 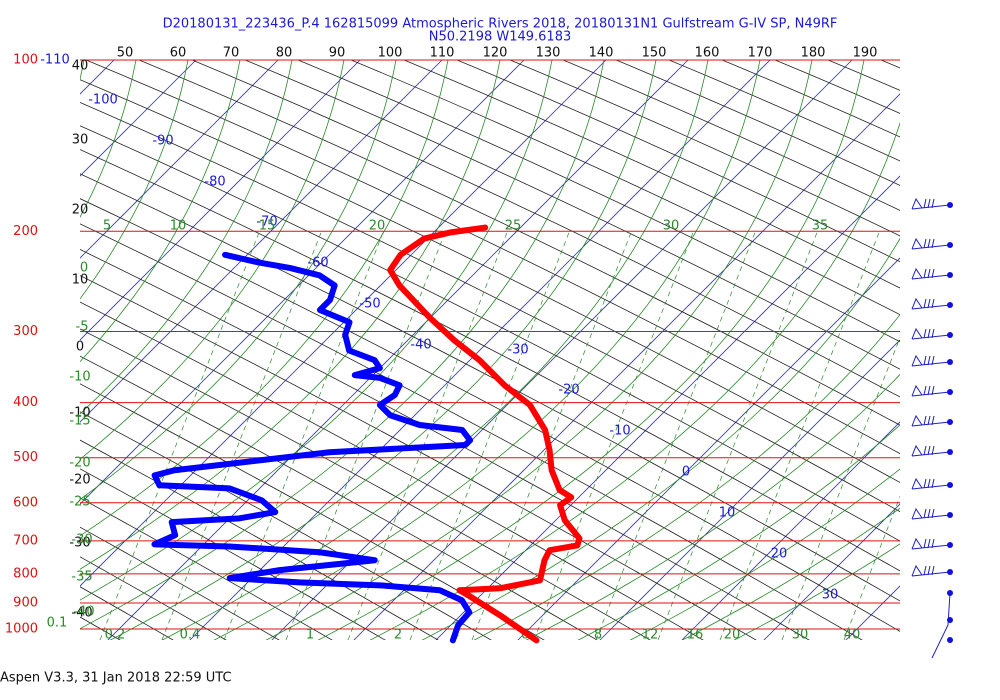 I want to click on theta-left-labels: 40, so click(x=80, y=66).